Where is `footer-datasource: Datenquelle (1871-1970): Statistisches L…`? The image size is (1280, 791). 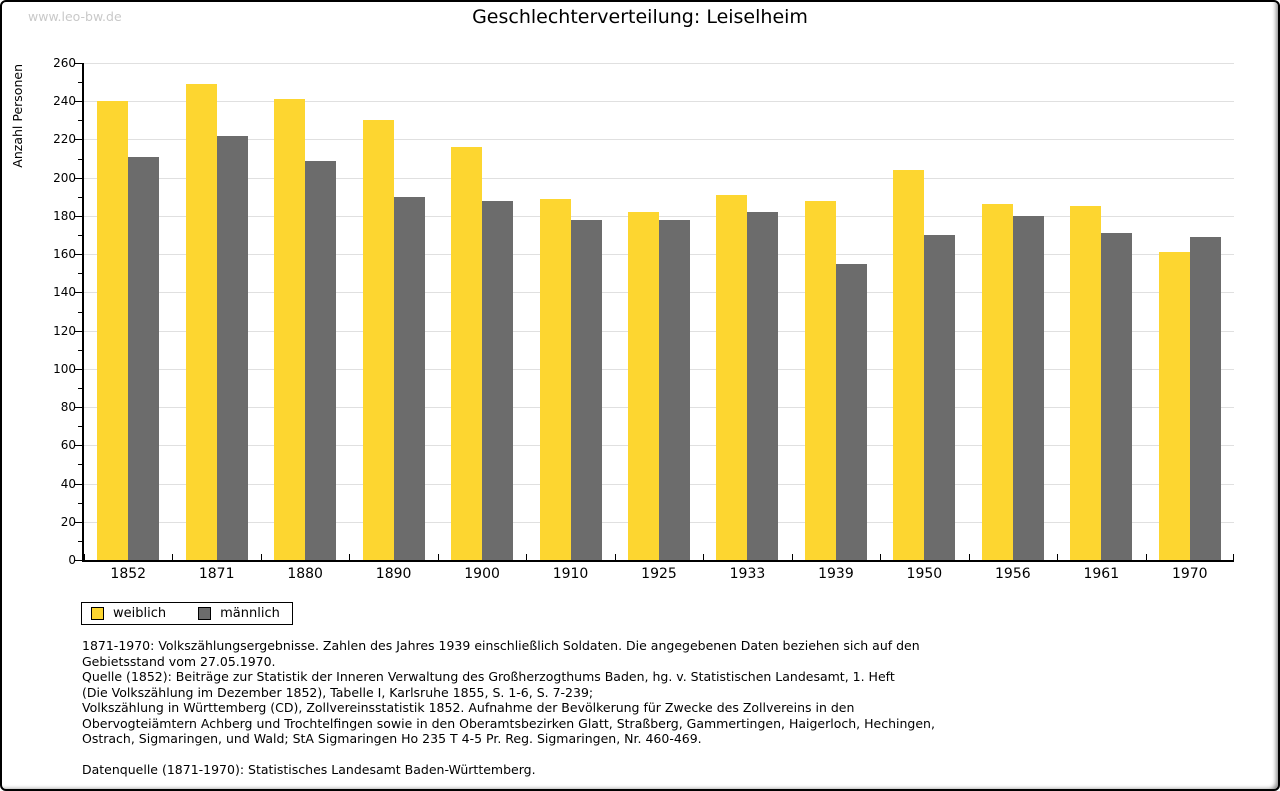
footer-datasource: Datenquelle (1871-1970): Statistisches L… is located at coordinates (309, 769).